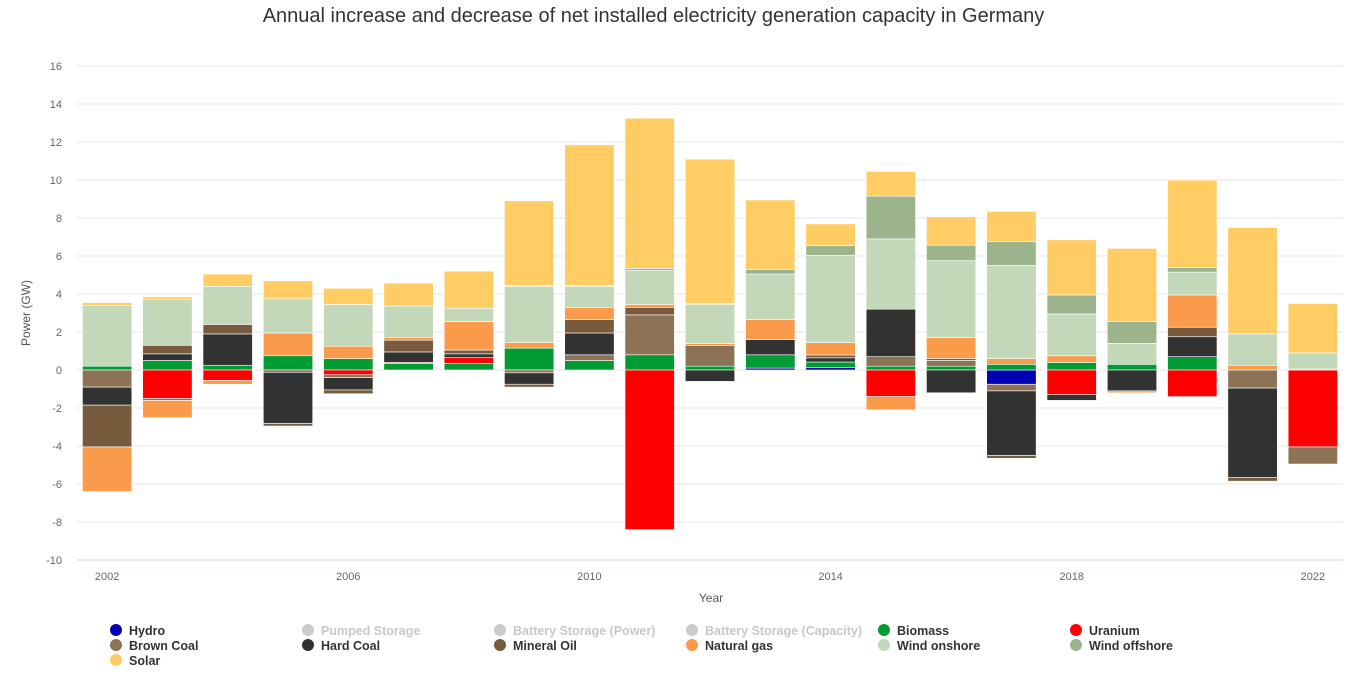 The width and height of the screenshot is (1367, 690). I want to click on legend-item: Hydro, so click(137, 631).